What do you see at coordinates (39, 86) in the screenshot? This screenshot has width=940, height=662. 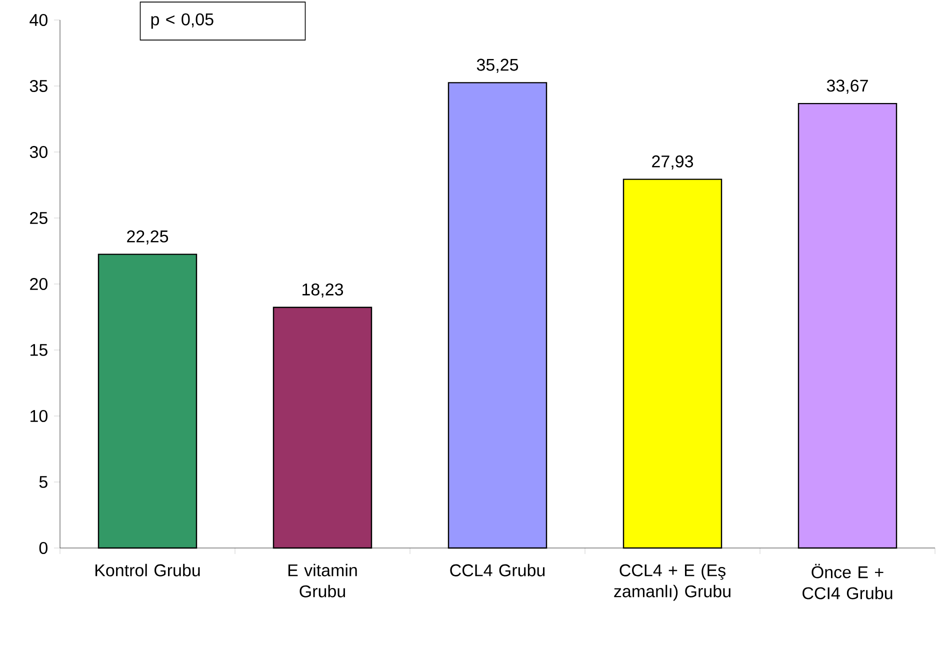 I see `y-tick-label: 35` at bounding box center [39, 86].